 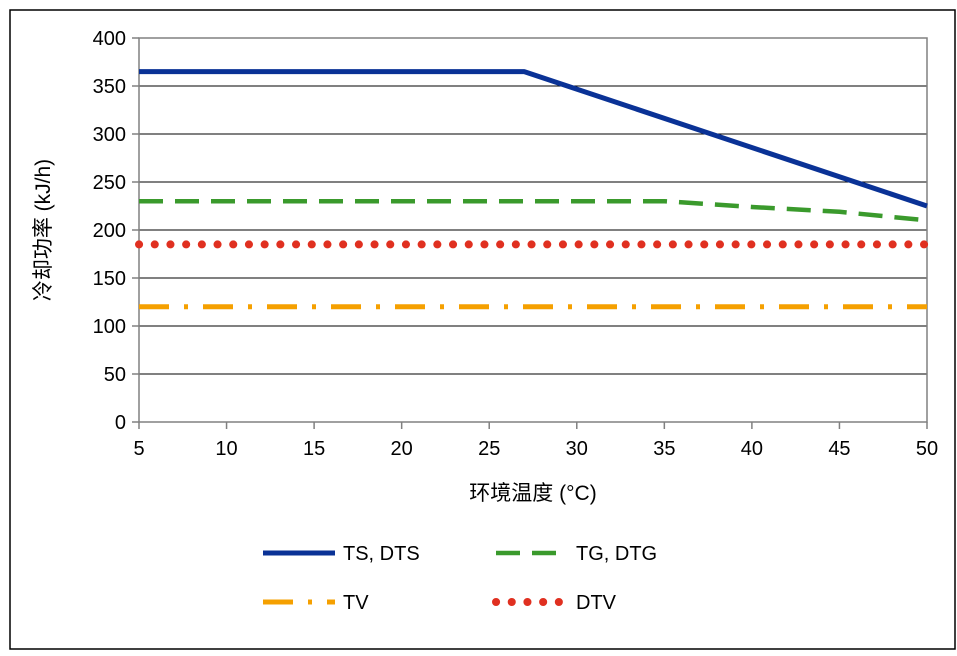 I want to click on legend-item: DTV, so click(x=554, y=603).